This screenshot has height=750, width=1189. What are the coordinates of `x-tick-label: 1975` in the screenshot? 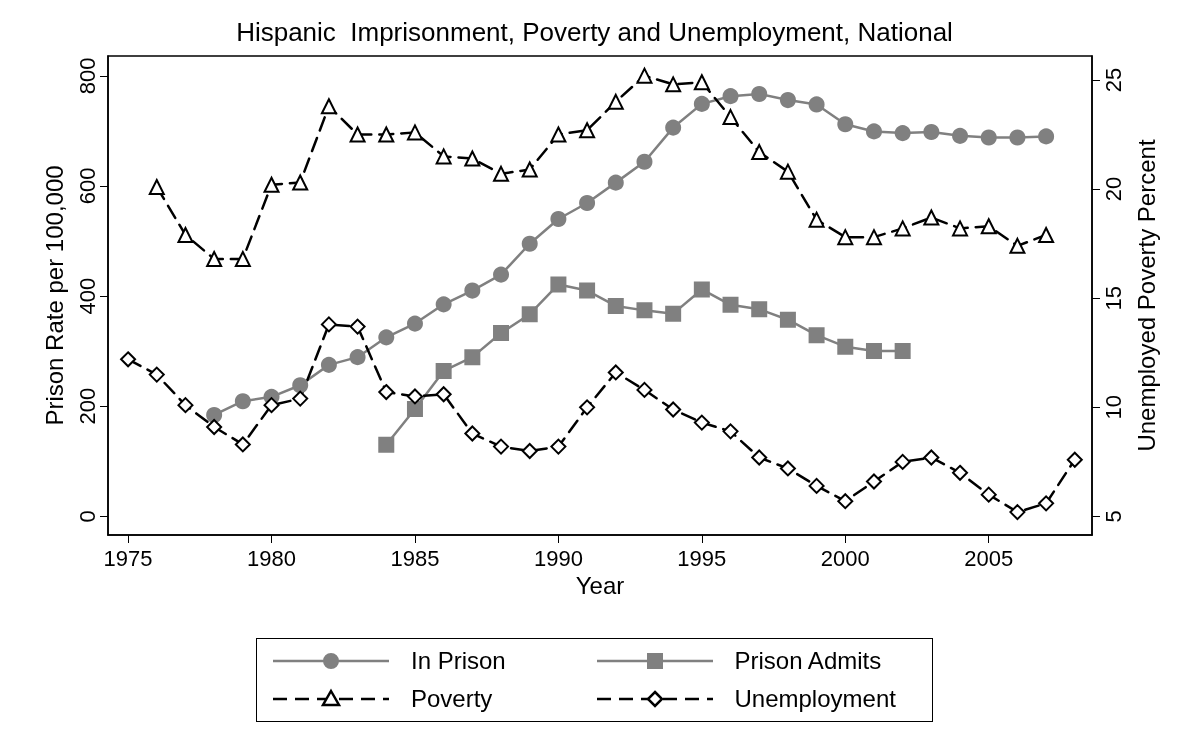 It's located at (128, 558).